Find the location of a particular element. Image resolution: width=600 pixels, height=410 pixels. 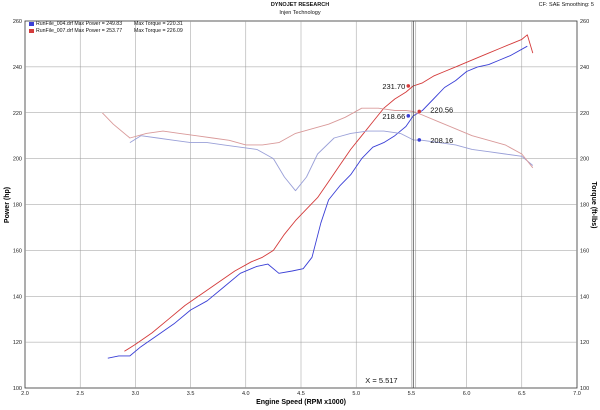

y-tick-label-left: 100 is located at coordinates (17, 389).